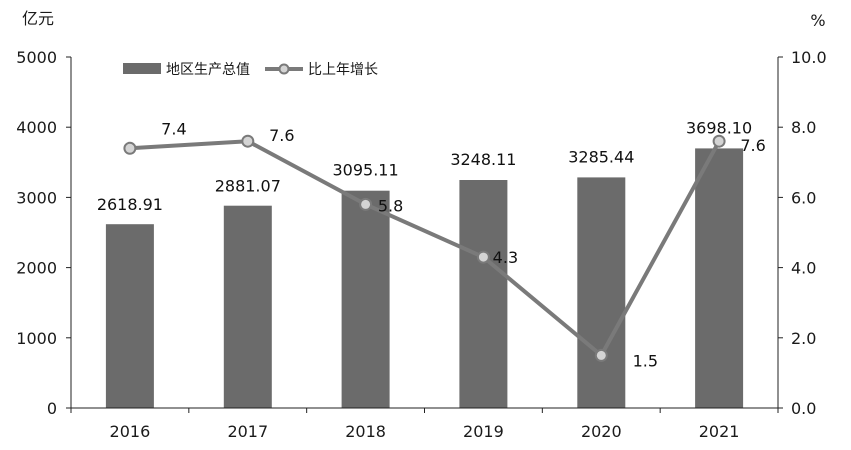  Describe the element at coordinates (483, 159) in the screenshot. I see `bar-value-label-2019: 3248.11` at that location.